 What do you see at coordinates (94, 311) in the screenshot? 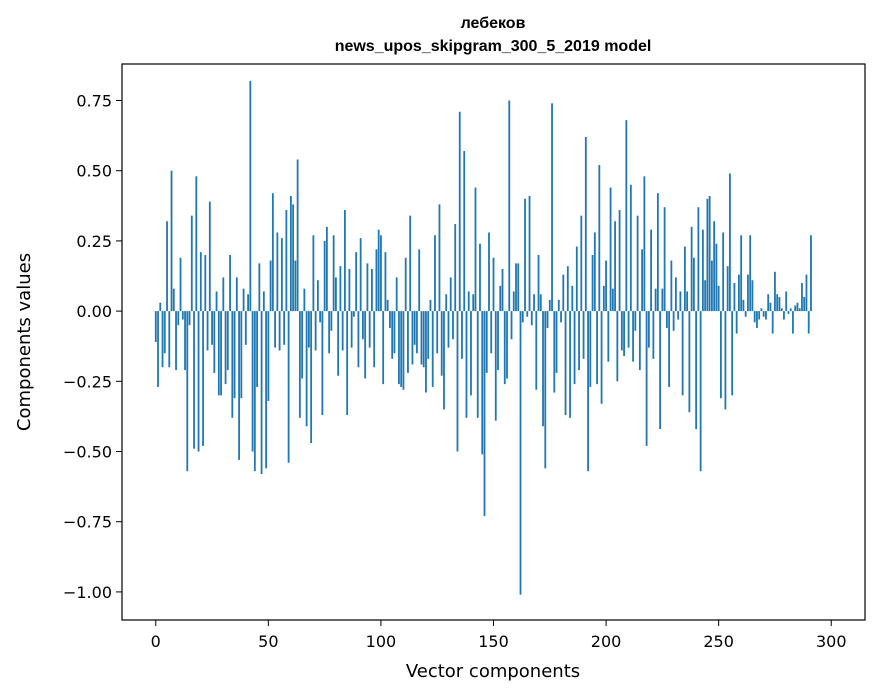
I see `y-tick-label-3: 0.00` at bounding box center [94, 311].